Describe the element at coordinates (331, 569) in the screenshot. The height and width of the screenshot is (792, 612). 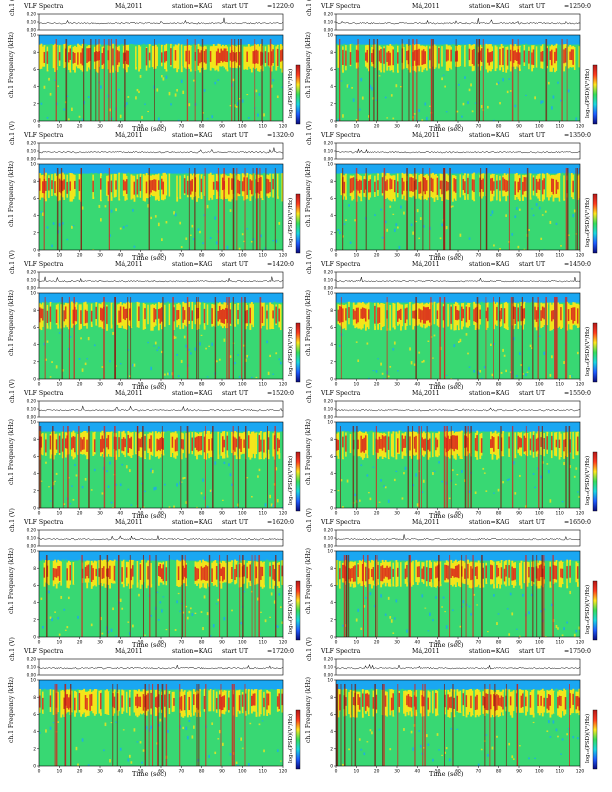
I see `y-tick-label: 8` at that location.